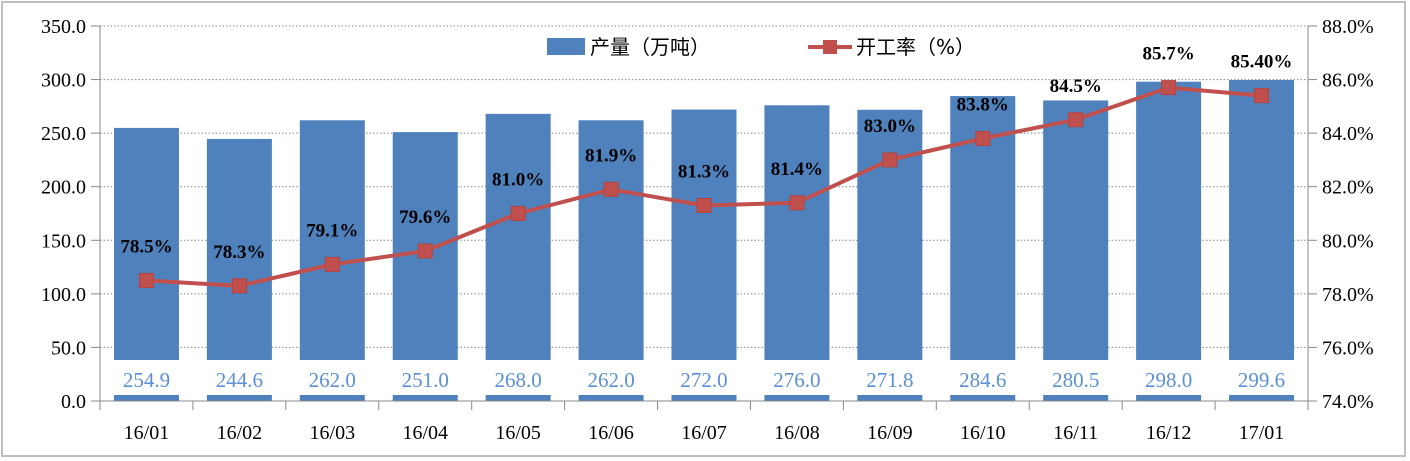  I want to click on line-data-label: 85.7%, so click(1168, 54).